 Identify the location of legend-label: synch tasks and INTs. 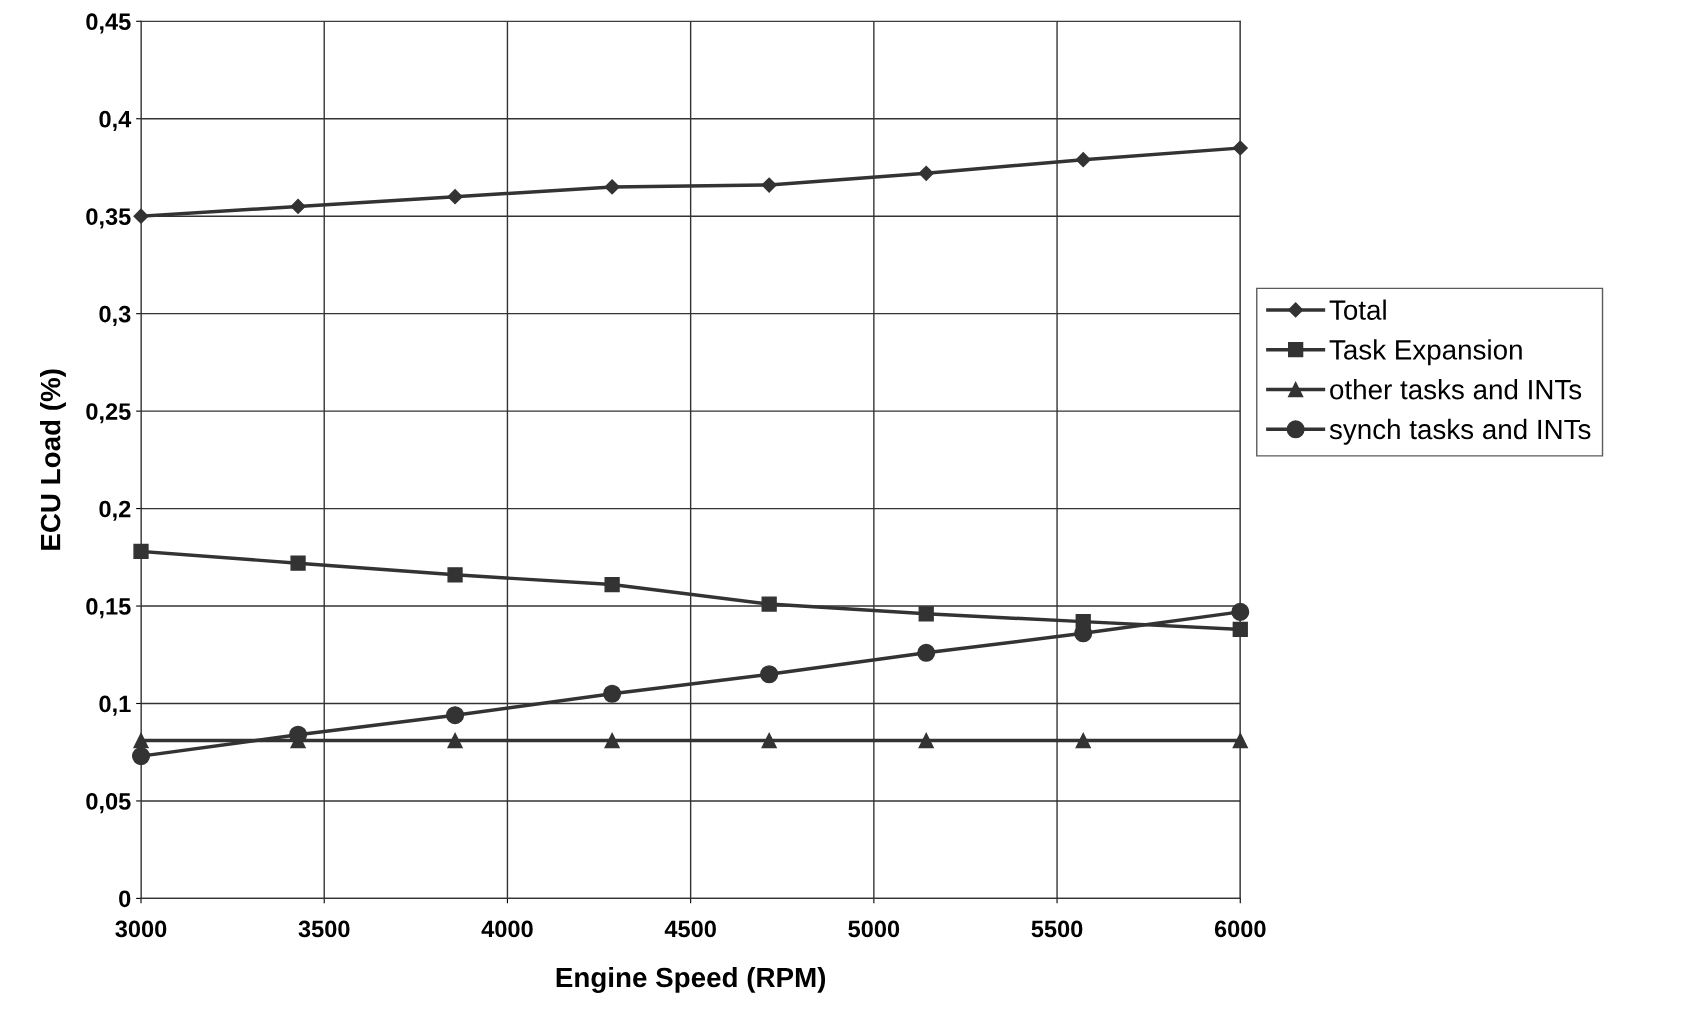
(1460, 431).